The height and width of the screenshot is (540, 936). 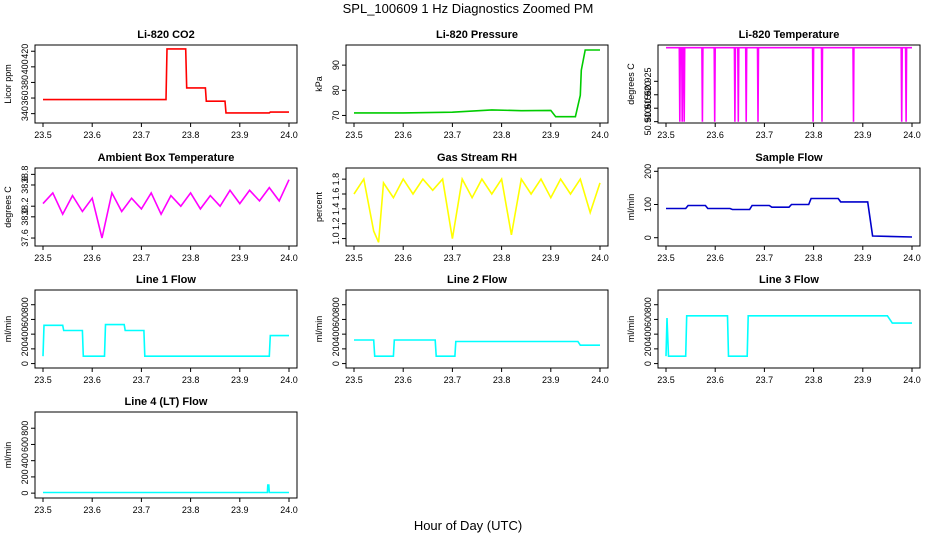 What do you see at coordinates (648, 204) in the screenshot?
I see `y-tick-label: 100` at bounding box center [648, 204].